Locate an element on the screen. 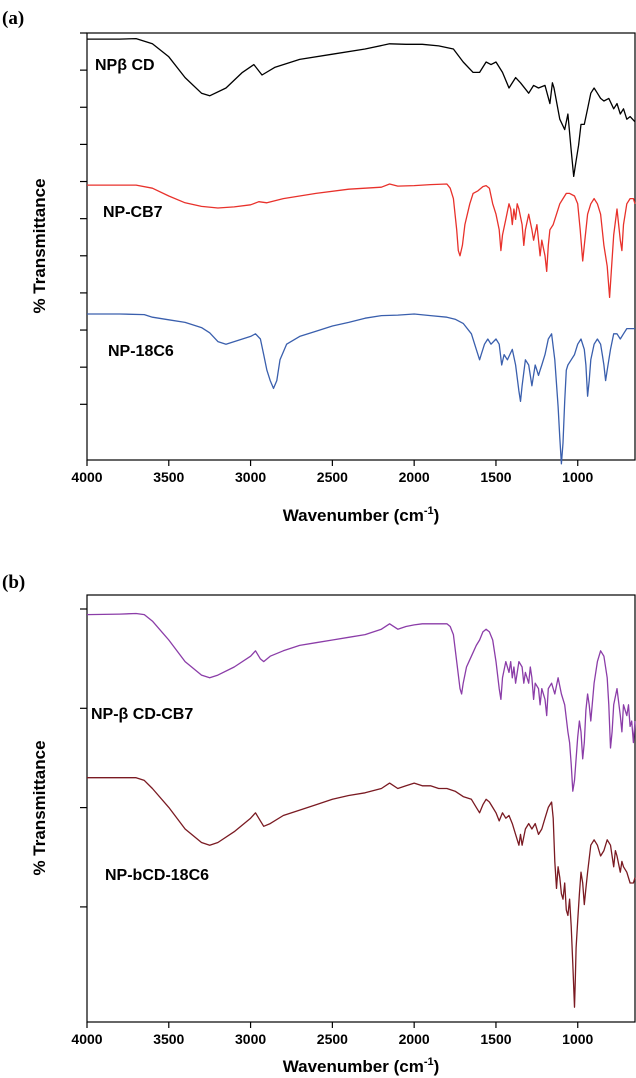 The width and height of the screenshot is (636, 1078). panel-b-x-ticks: 4000 3500 3000 2500 2000 1500 1000 is located at coordinates (332, 1034).